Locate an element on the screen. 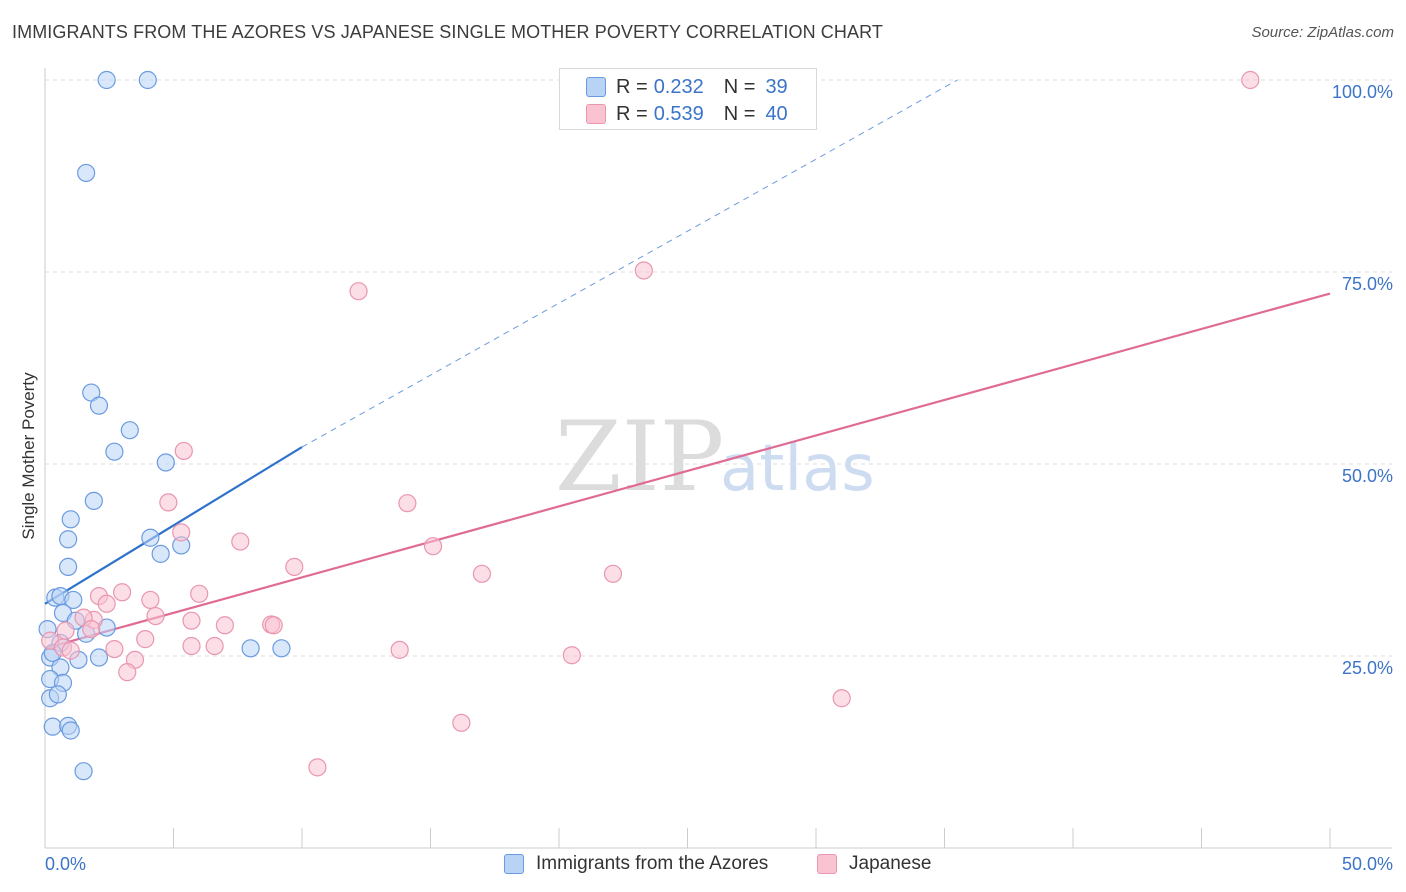  legend-r-value: 0.232 is located at coordinates (678, 86).